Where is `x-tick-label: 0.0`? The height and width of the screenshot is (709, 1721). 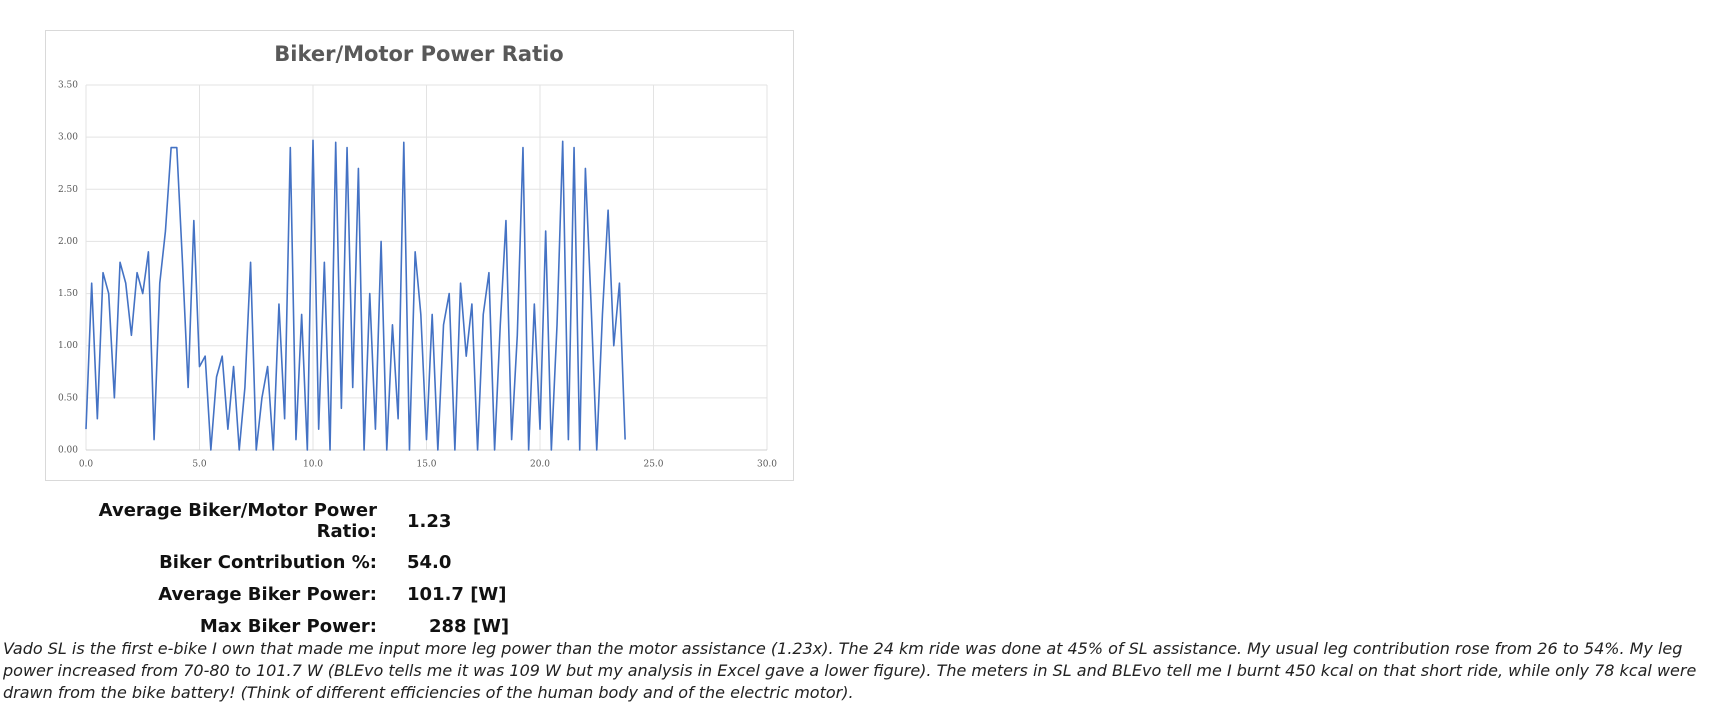 x-tick-label: 0.0 is located at coordinates (86, 465).